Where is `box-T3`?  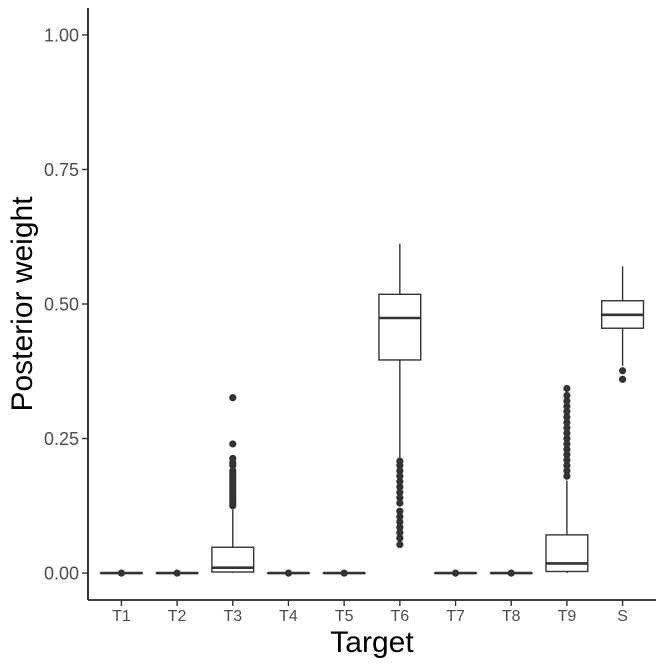
box-T3 is located at coordinates (233, 484).